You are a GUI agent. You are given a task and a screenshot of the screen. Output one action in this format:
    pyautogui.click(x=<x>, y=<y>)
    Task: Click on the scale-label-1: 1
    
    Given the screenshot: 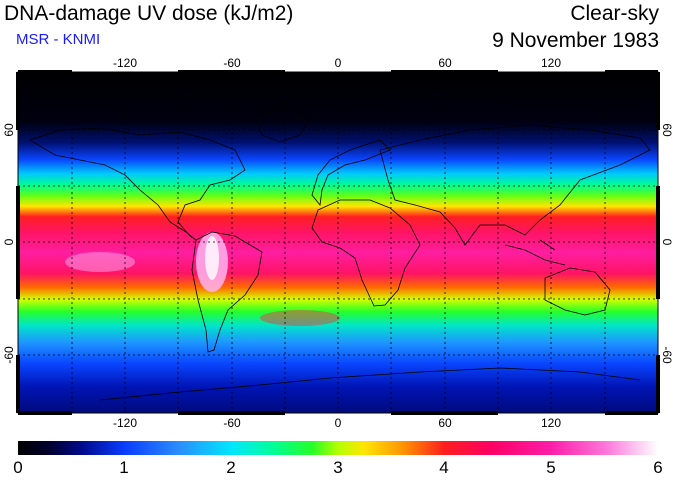 What is the action you would take?
    pyautogui.click(x=124, y=467)
    